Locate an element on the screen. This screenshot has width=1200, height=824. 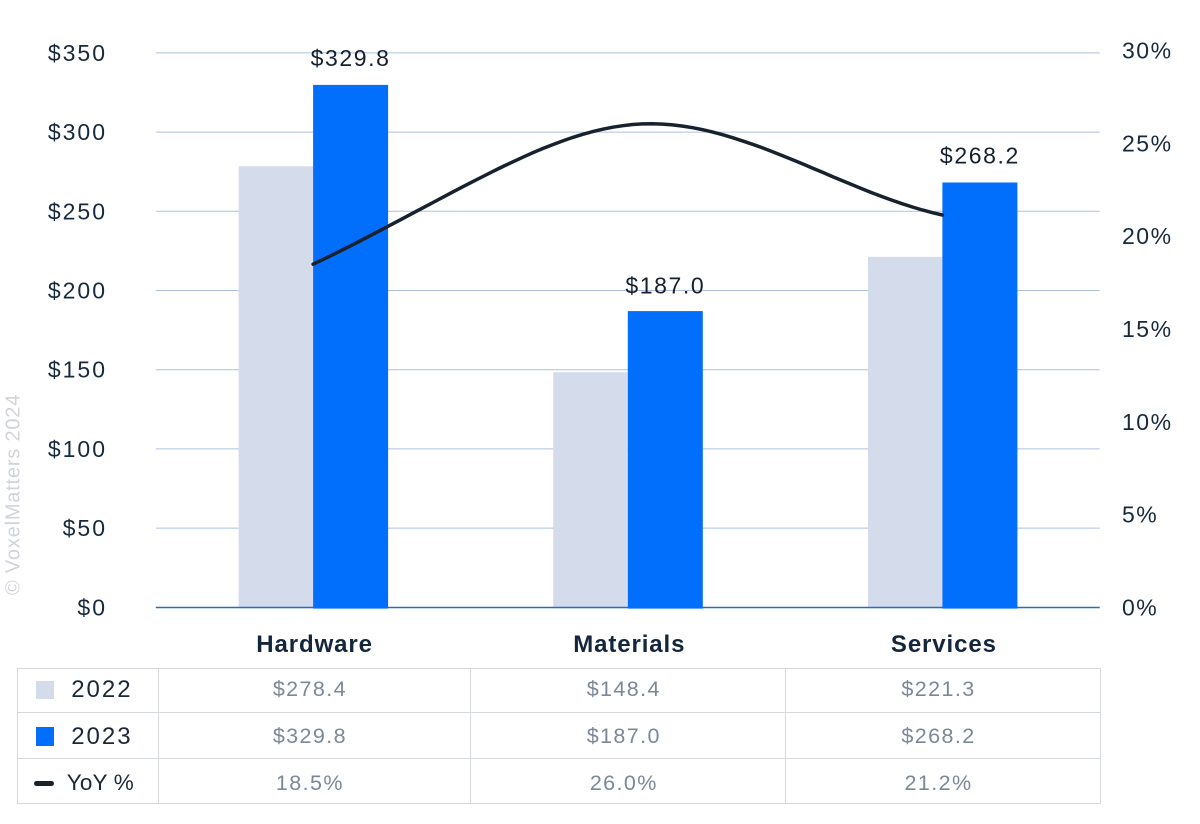
svg-text: 30% is located at coordinates (1147, 51).